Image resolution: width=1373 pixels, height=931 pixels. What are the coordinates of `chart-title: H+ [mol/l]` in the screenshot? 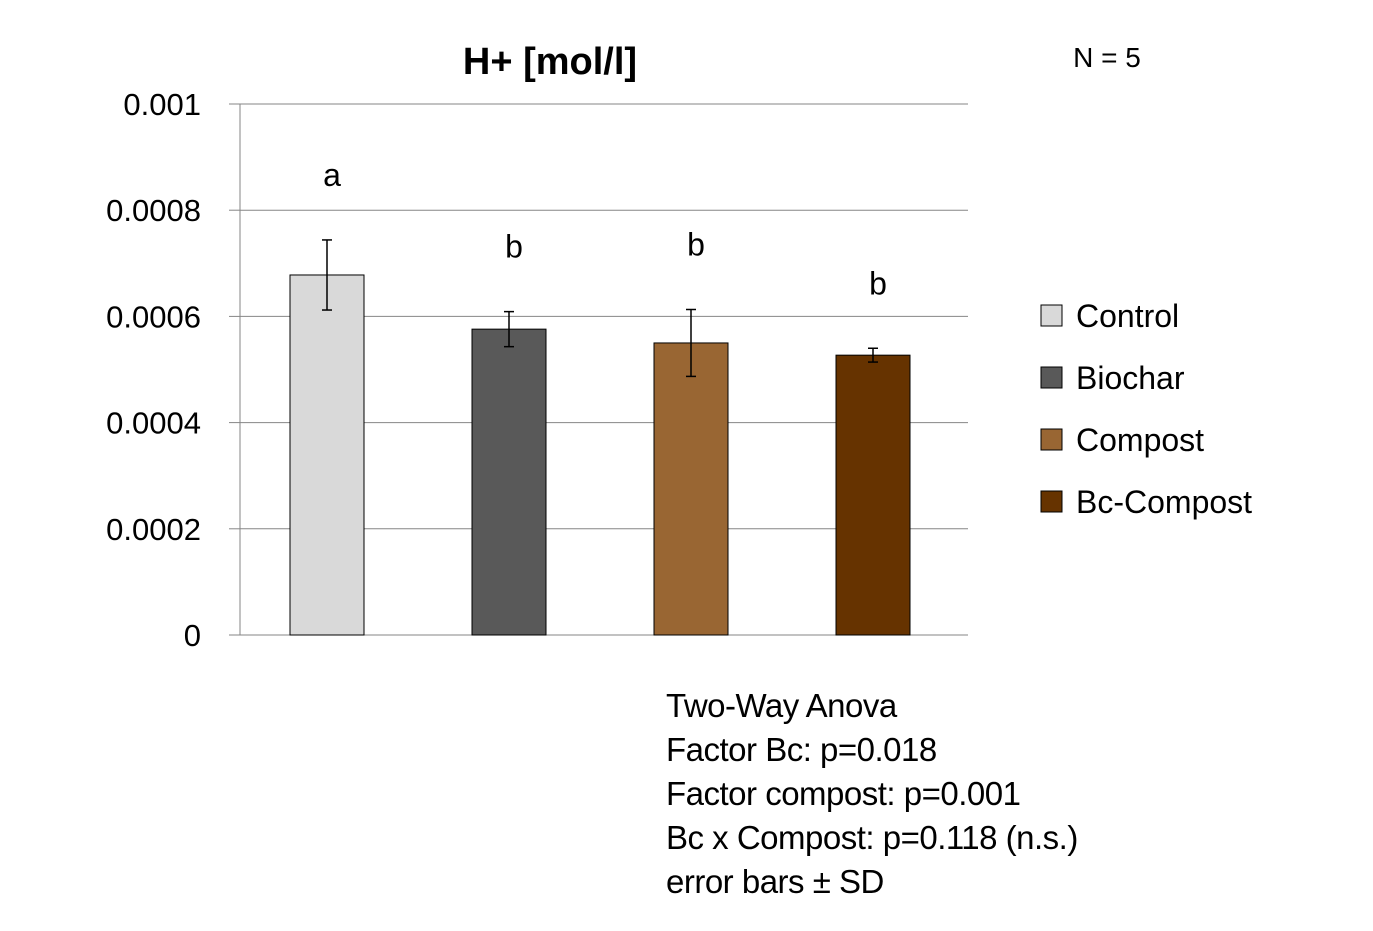 It's located at (550, 62).